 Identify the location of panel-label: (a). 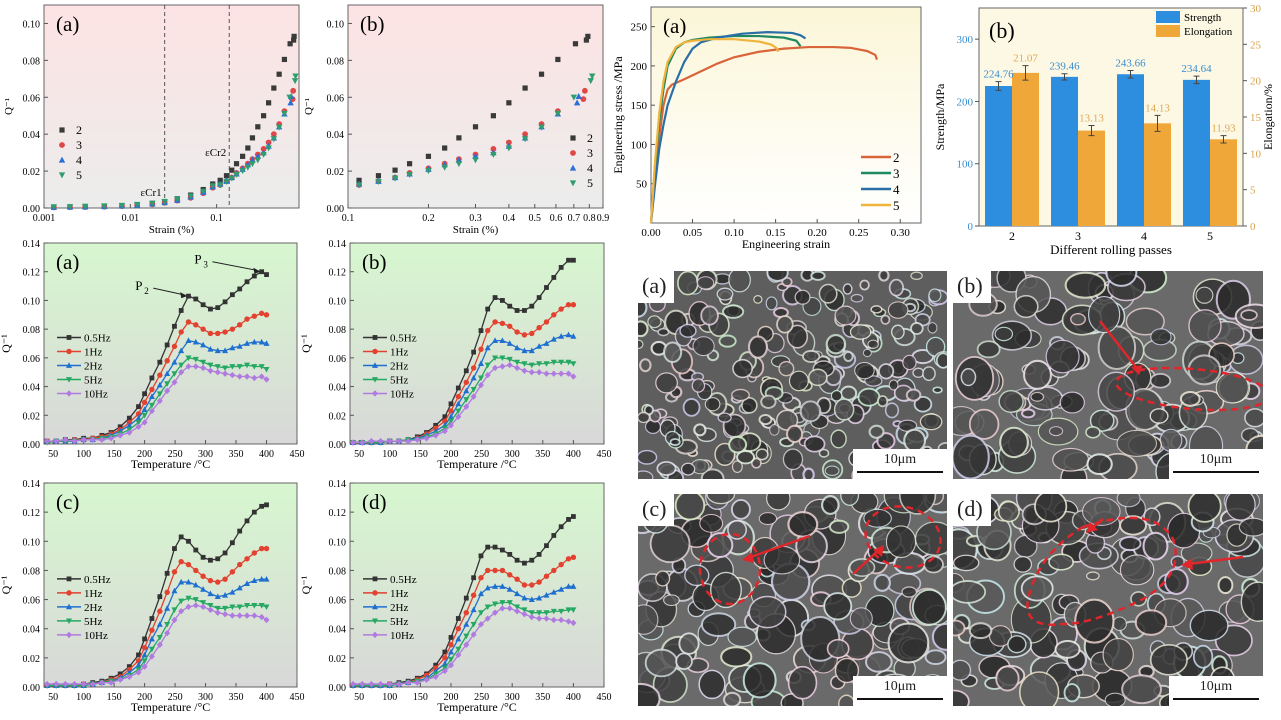
(674, 26).